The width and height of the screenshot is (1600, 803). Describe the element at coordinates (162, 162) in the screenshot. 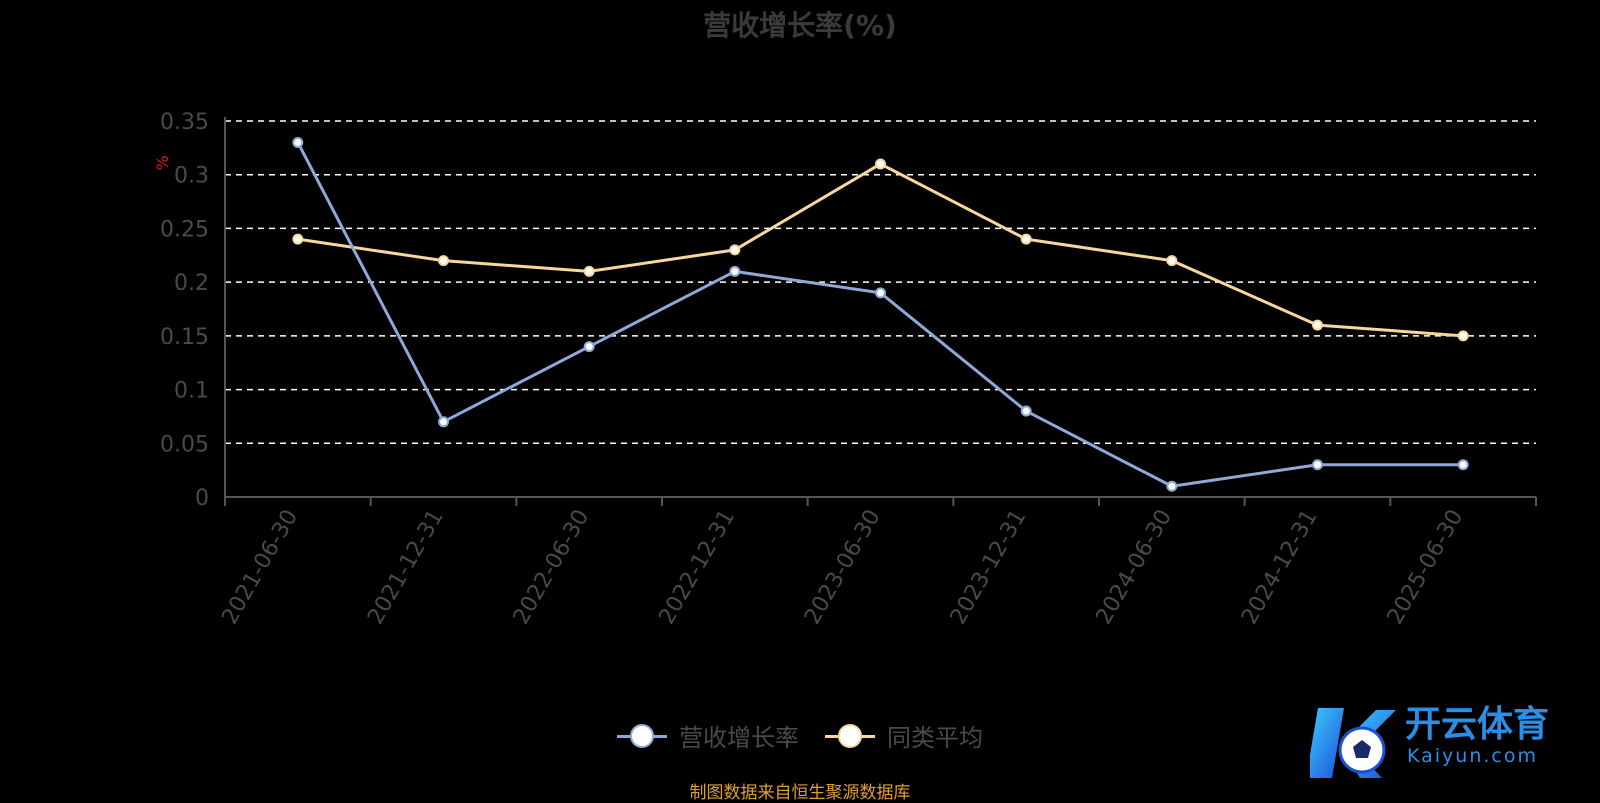

I see `y-axis-unit: %` at that location.